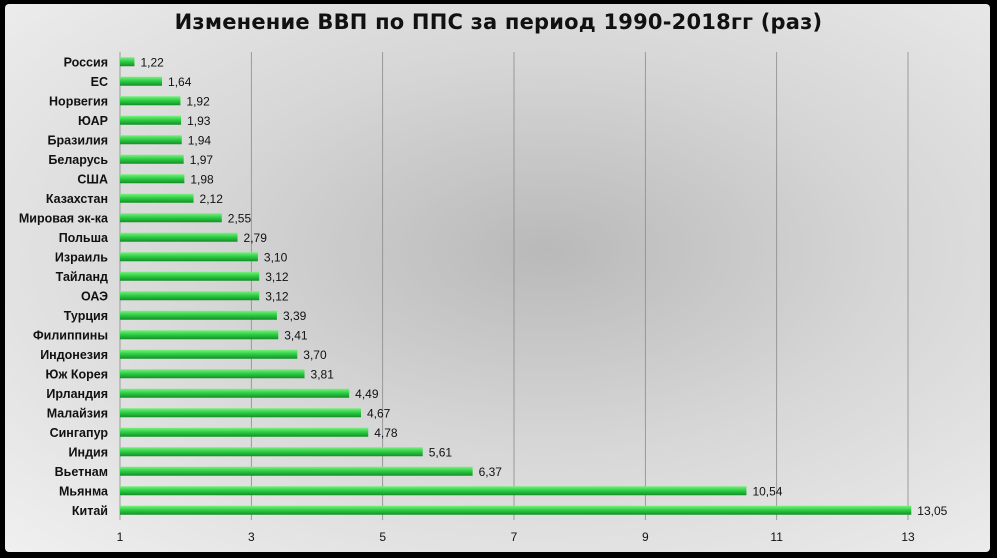  Describe the element at coordinates (77, 199) in the screenshot. I see `category-label: Казахстан` at that location.